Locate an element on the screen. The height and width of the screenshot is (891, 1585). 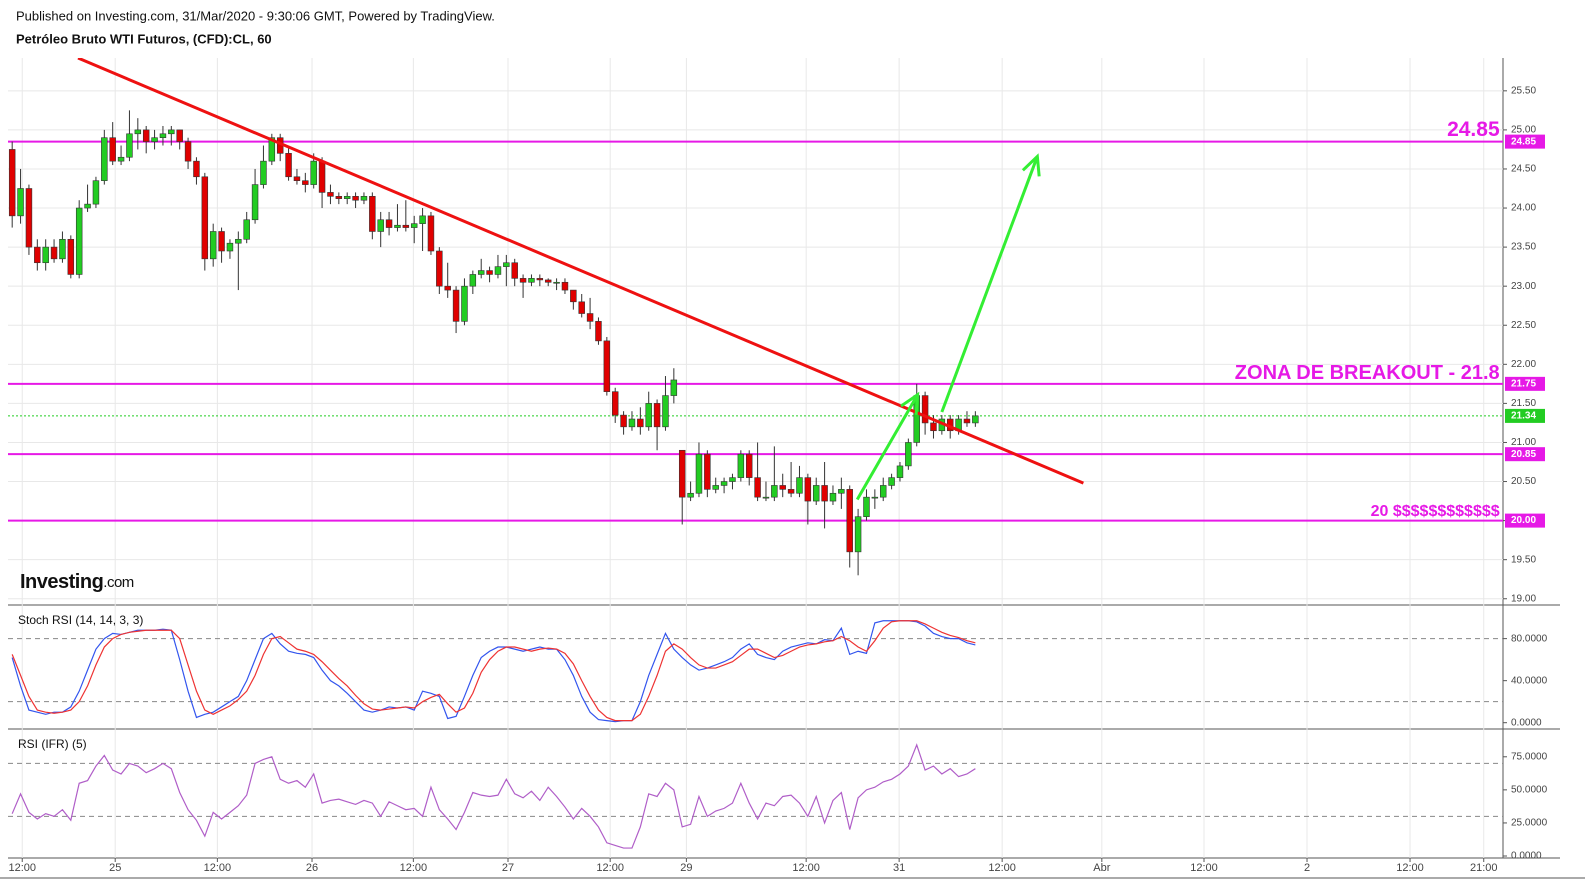
y-tick-label: 22.00 is located at coordinates (1523, 364).